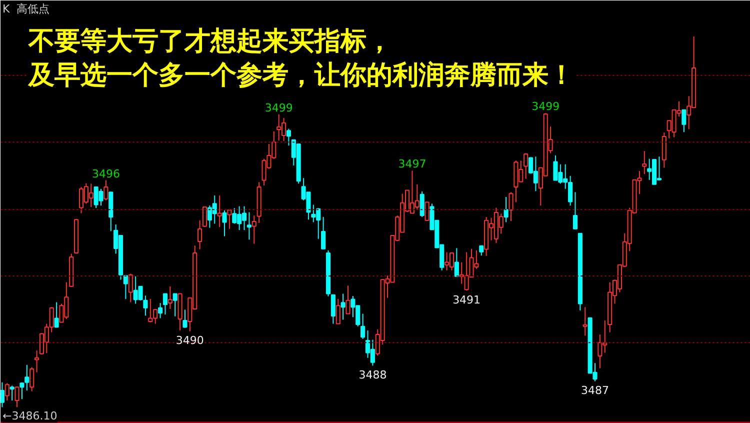  What do you see at coordinates (33, 9) in the screenshot?
I see `text: 高低点` at bounding box center [33, 9].